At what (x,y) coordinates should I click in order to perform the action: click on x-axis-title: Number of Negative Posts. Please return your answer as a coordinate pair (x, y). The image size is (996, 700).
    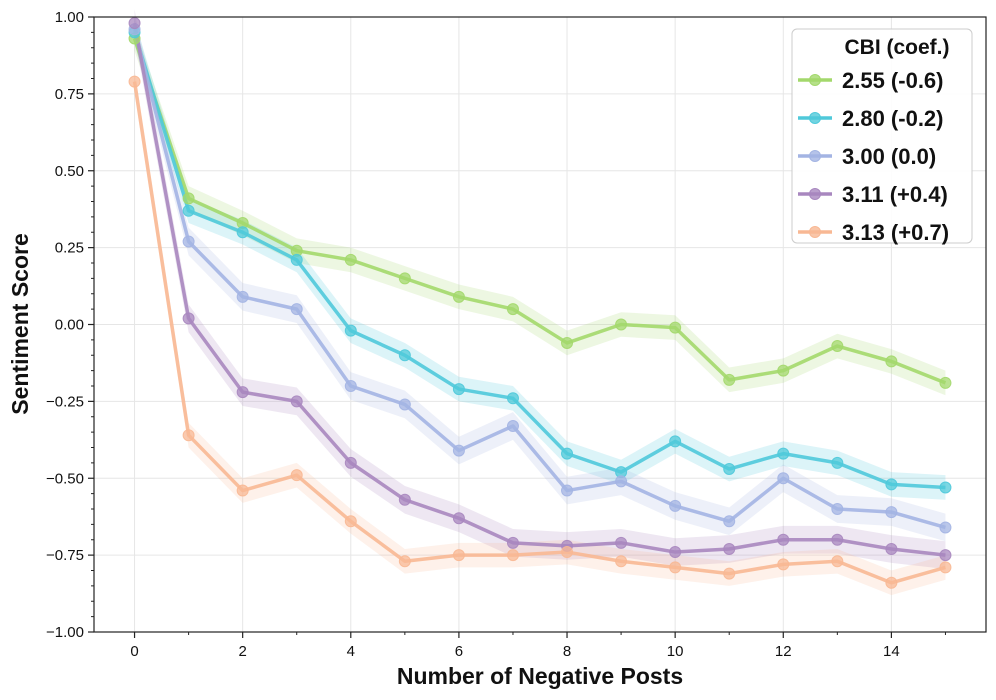
    Looking at the image, I should click on (540, 676).